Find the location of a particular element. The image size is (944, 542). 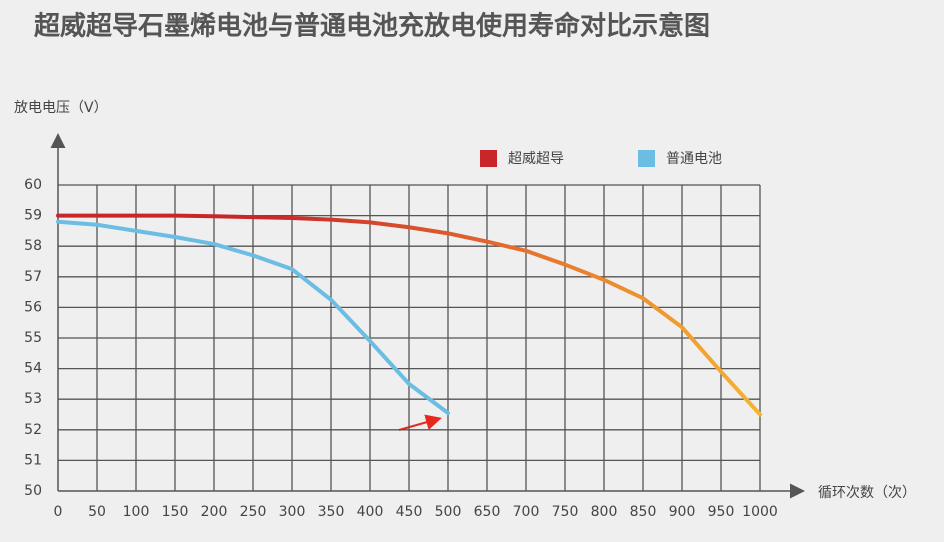

chart-title: 超威超导石墨烯电池与普通电池充放电使用寿命对比示意图 is located at coordinates (372, 26).